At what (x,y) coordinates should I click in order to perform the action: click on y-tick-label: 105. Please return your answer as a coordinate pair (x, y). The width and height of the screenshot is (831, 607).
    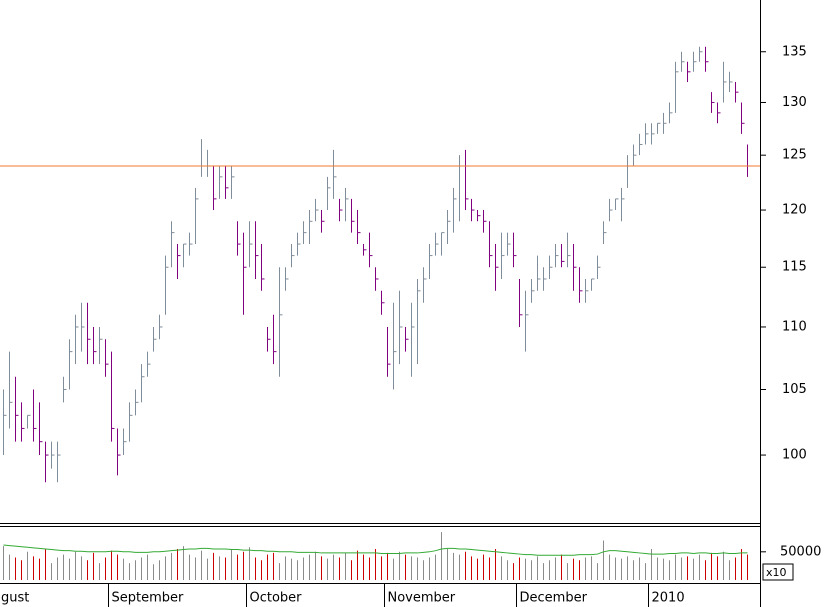
    Looking at the image, I should click on (794, 389).